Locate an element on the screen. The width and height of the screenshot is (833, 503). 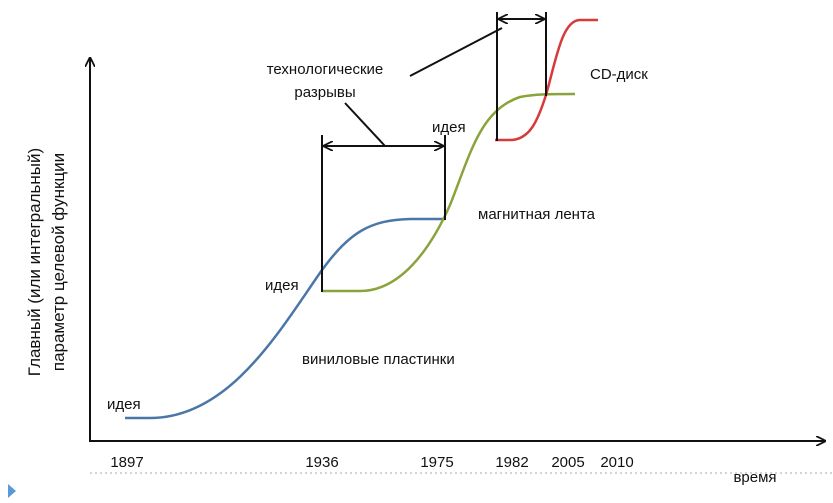
cd-label: CD-диск is located at coordinates (619, 74).